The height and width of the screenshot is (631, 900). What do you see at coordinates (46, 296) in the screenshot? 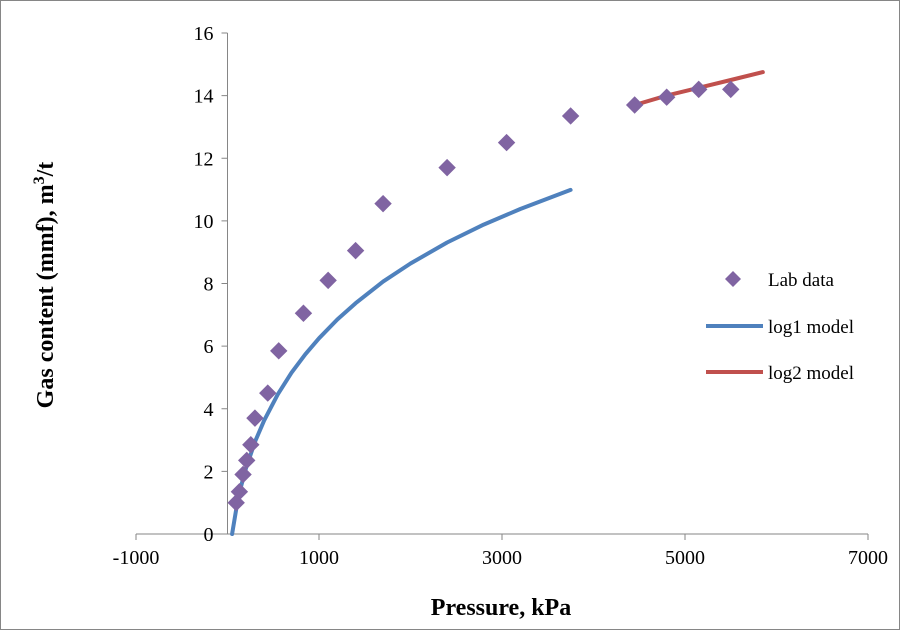
I see `y-axis-title-main: Gas content (mmf), m` at bounding box center [46, 296].